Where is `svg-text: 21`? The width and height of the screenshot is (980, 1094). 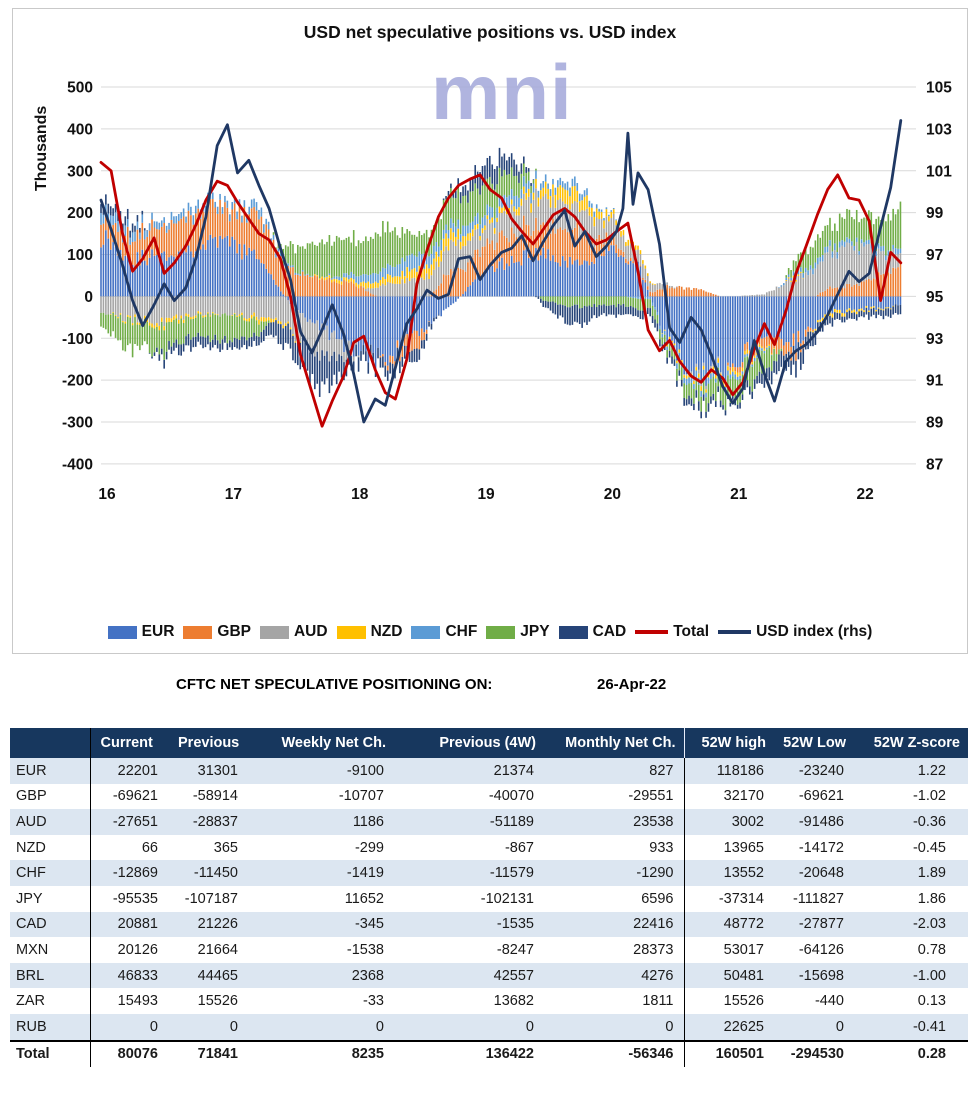
svg-text: 21 is located at coordinates (739, 494).